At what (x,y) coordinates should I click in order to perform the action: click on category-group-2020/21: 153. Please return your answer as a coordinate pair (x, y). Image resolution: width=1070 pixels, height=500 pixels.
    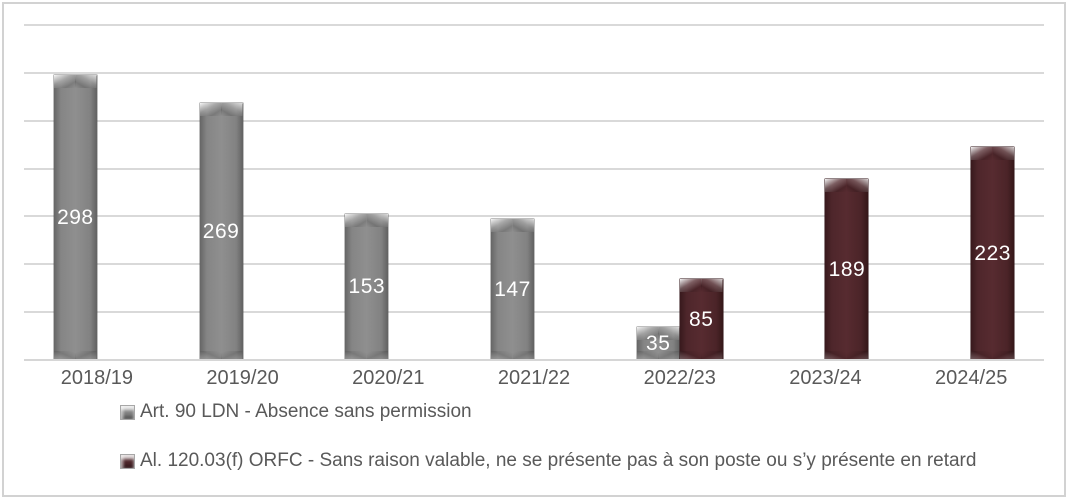
    Looking at the image, I should click on (388, 193).